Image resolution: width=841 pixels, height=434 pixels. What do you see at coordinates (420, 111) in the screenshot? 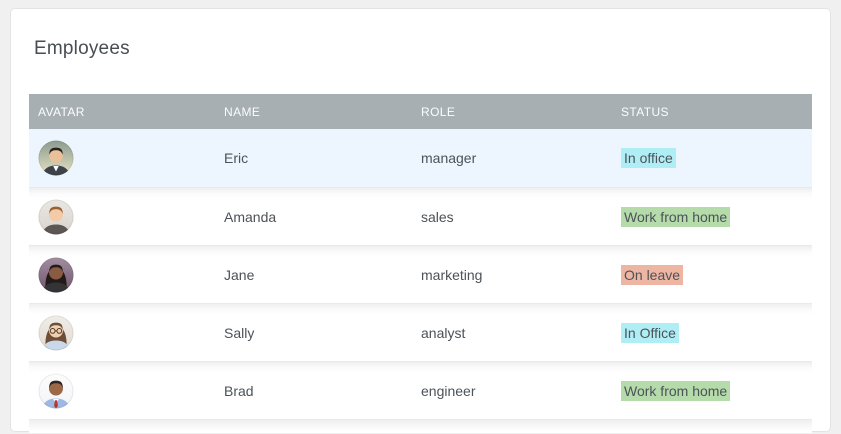
I see `table-header: AVATAR NAME ROLE STATUS` at bounding box center [420, 111].